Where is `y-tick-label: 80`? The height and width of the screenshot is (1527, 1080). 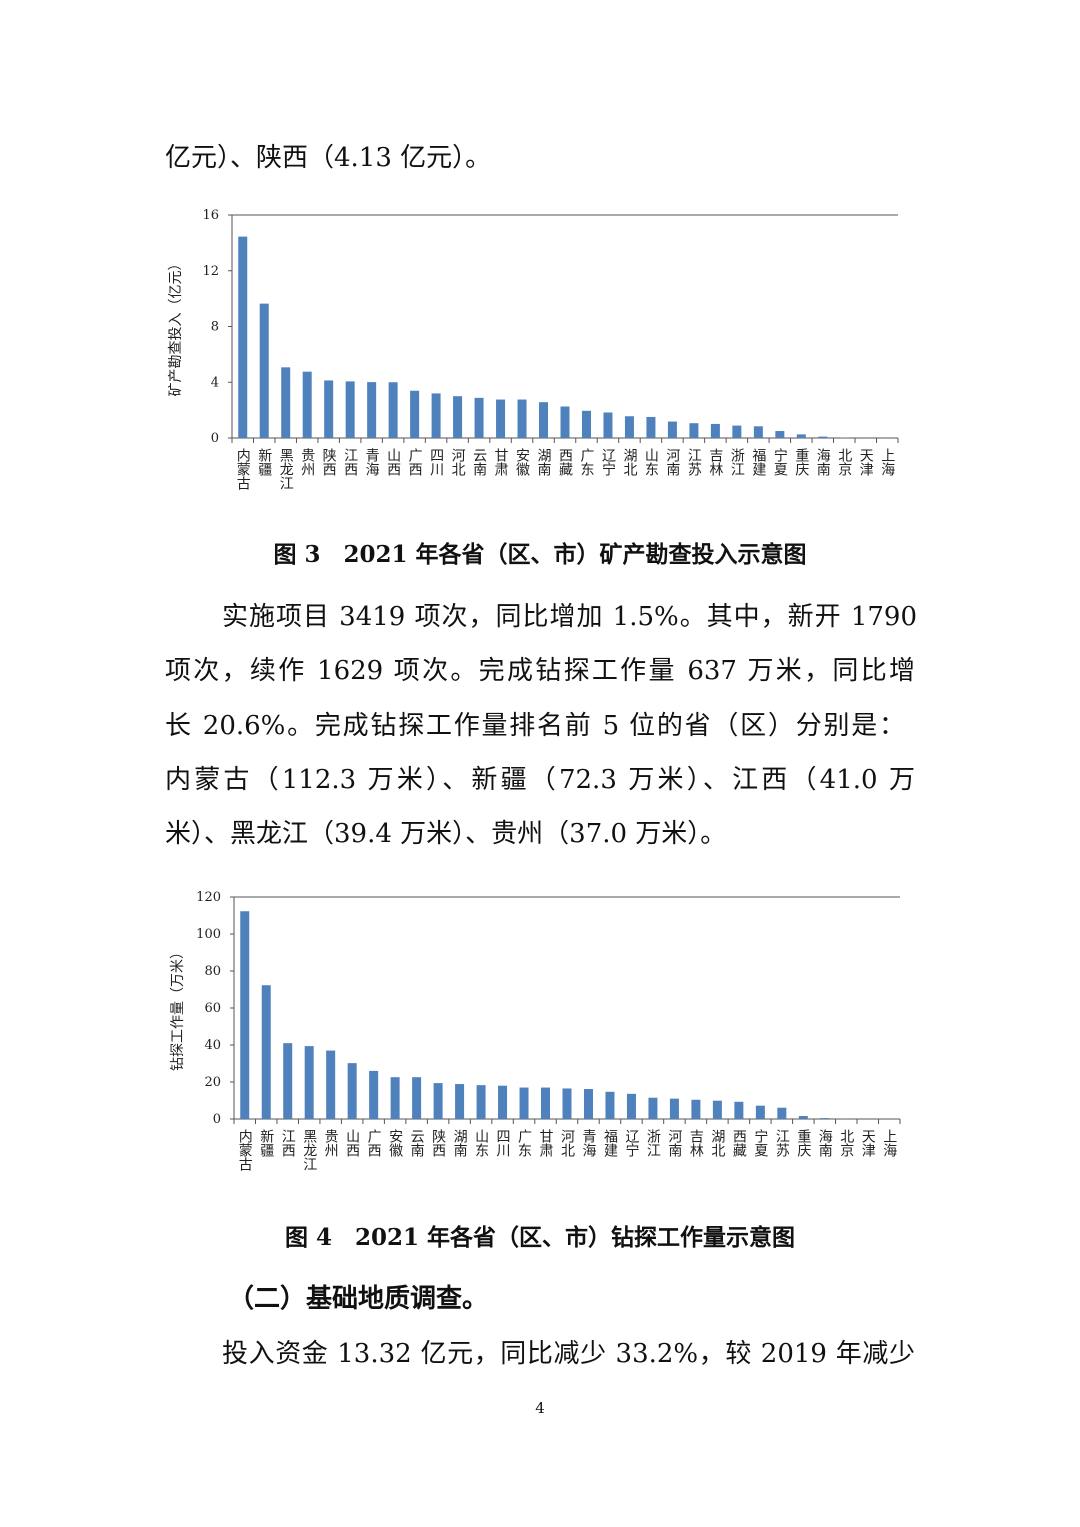
y-tick-label: 80 is located at coordinates (212, 971).